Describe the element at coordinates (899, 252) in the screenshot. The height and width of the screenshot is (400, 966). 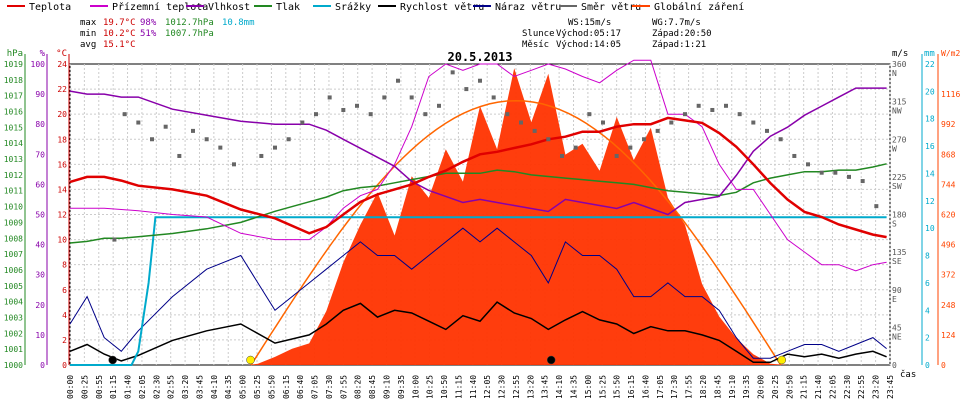
I see `axis-dir-tick: 135` at that location.